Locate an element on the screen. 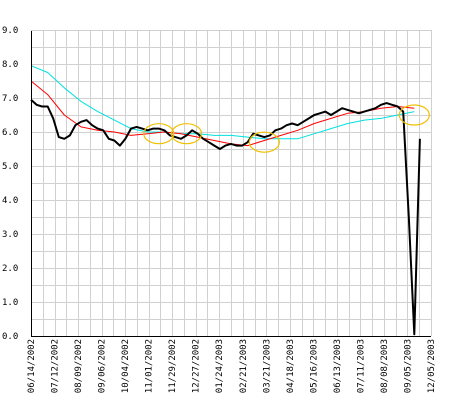  x-tick-label: 12/05/2003 is located at coordinates (432, 366).